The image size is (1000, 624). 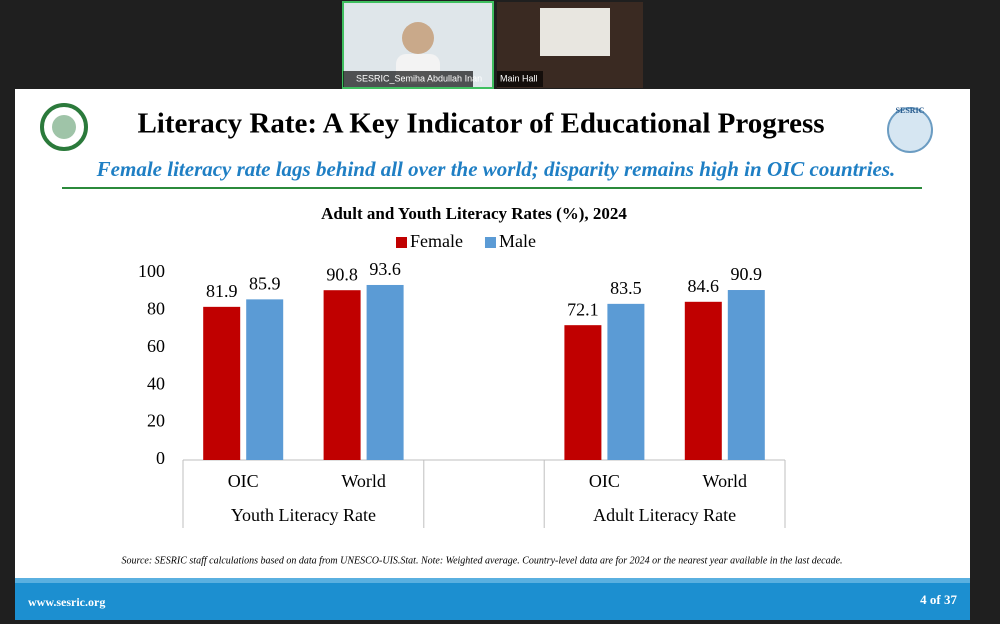 What do you see at coordinates (664, 515) in the screenshot?
I see `group-label: Adult Literacy Rate` at bounding box center [664, 515].